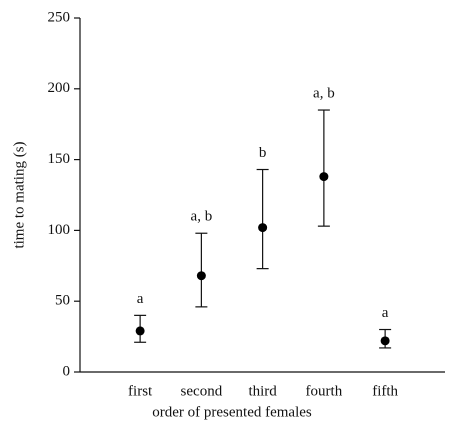 The width and height of the screenshot is (464, 438). I want to click on y-tick-label: 250, so click(59, 17).